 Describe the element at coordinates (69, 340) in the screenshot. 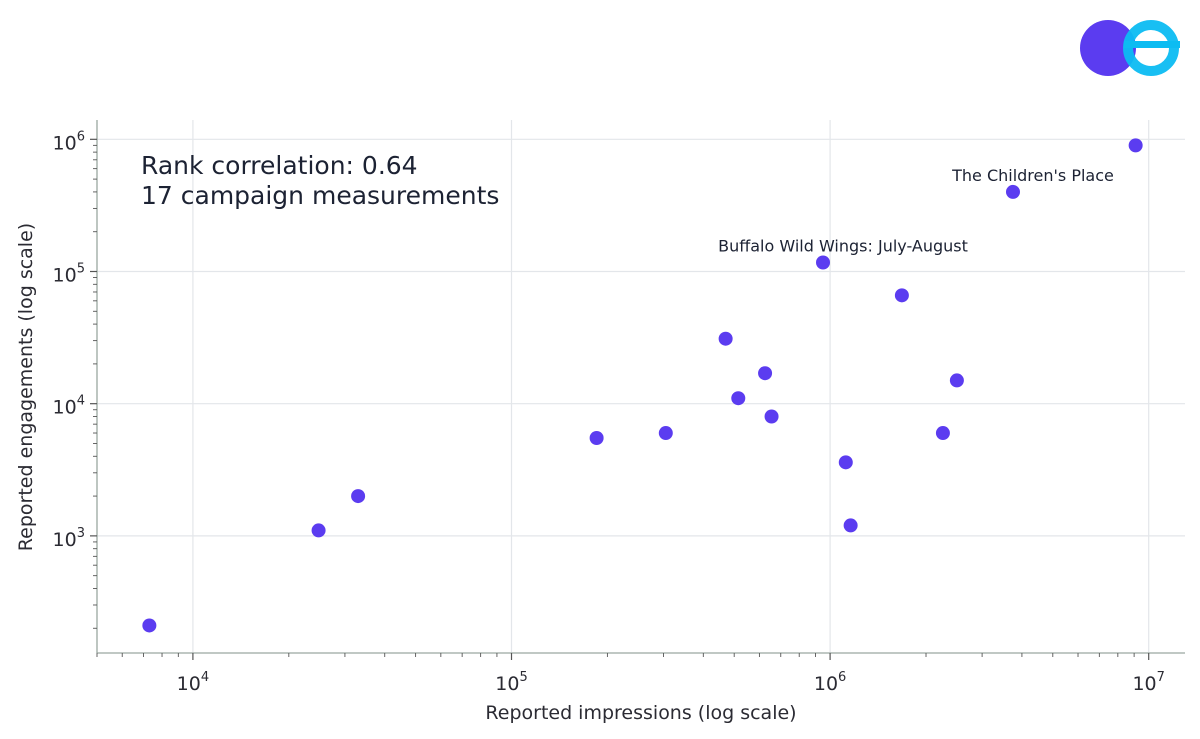

I see `y-tick-labels: 10³ 10⁴ 10⁵ 10⁶` at that location.